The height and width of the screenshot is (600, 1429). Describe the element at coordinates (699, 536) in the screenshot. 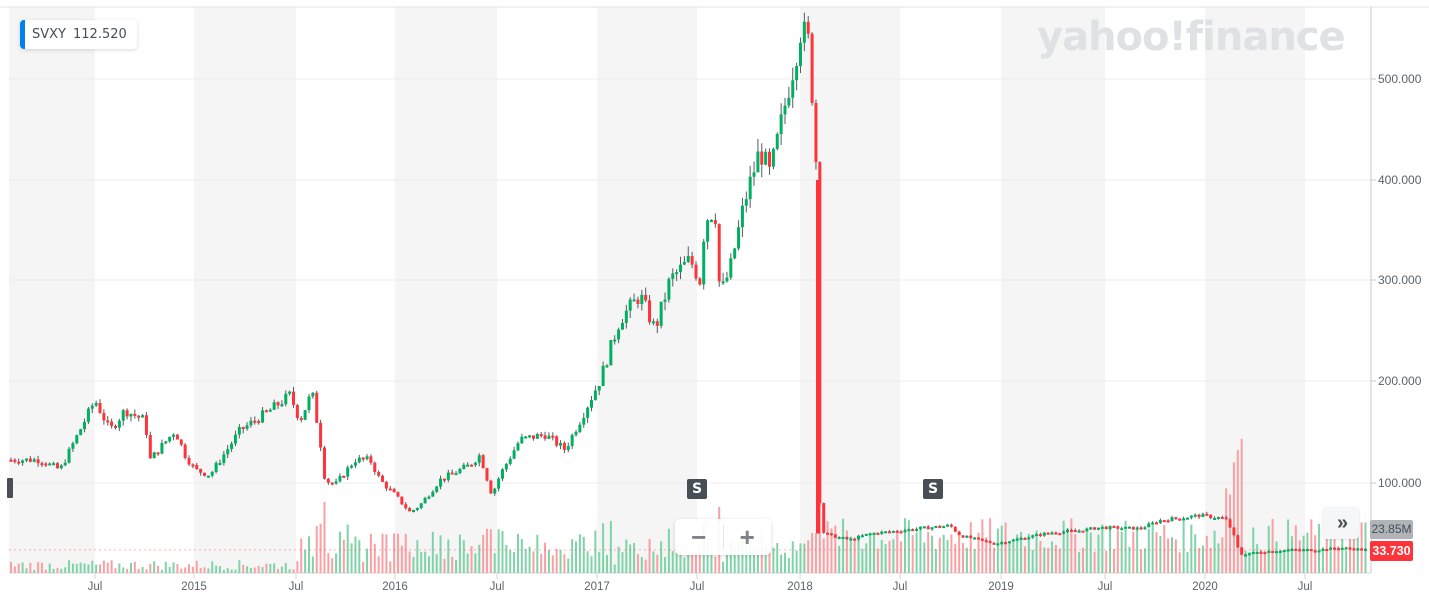

I see `zoom-out-button: −` at that location.